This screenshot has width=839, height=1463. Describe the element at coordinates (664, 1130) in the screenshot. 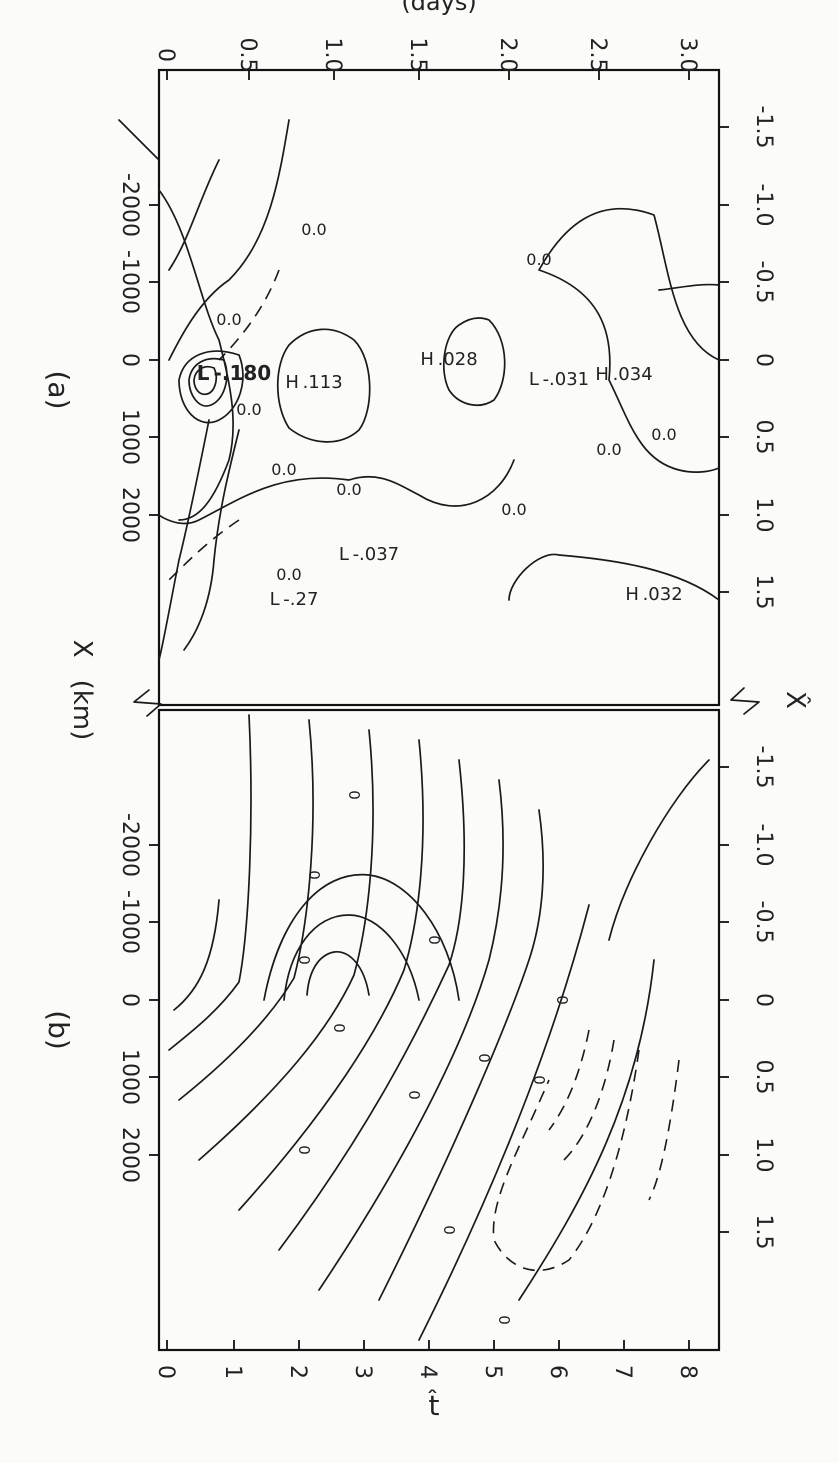

I see `dashed-b2` at that location.